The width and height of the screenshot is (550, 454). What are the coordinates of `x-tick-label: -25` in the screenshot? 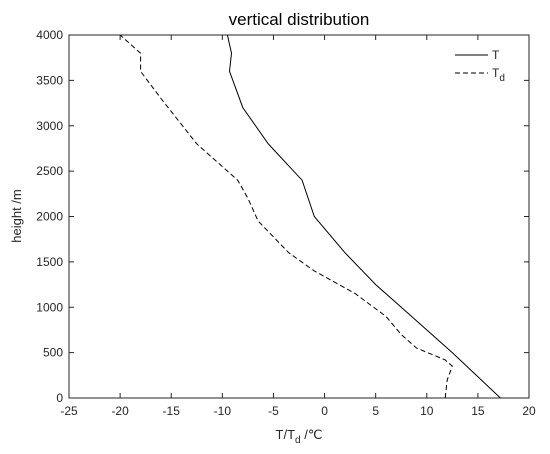 It's located at (69, 411).